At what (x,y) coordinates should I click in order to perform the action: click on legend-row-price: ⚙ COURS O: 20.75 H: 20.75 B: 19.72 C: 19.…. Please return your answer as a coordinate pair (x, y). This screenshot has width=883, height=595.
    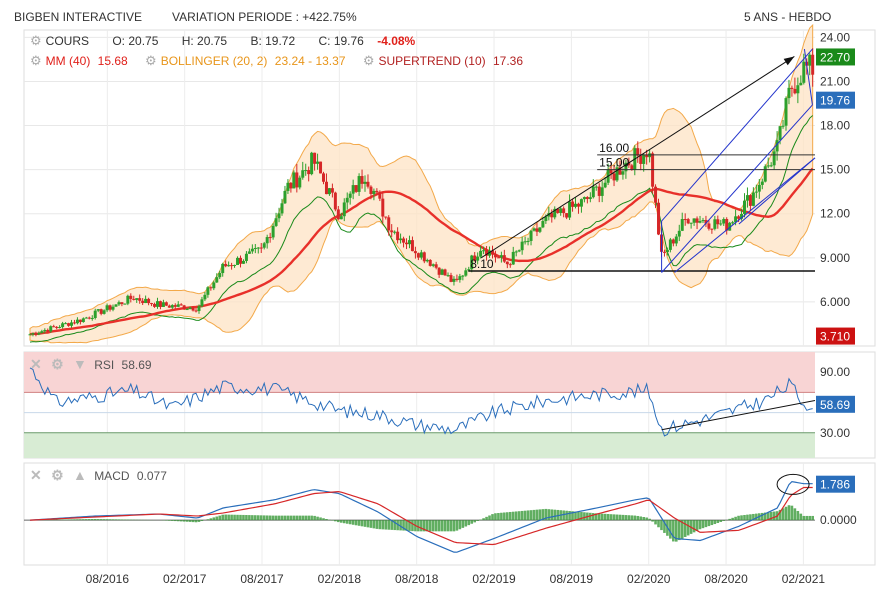
    Looking at the image, I should click on (222, 41).